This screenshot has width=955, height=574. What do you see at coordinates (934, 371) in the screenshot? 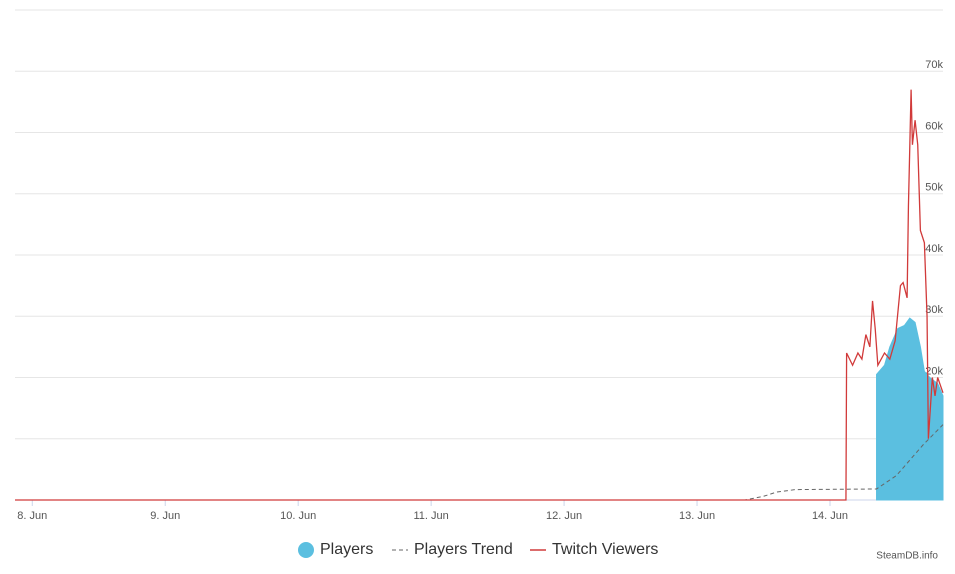
I see `y-tick-label: 20k` at bounding box center [934, 371].